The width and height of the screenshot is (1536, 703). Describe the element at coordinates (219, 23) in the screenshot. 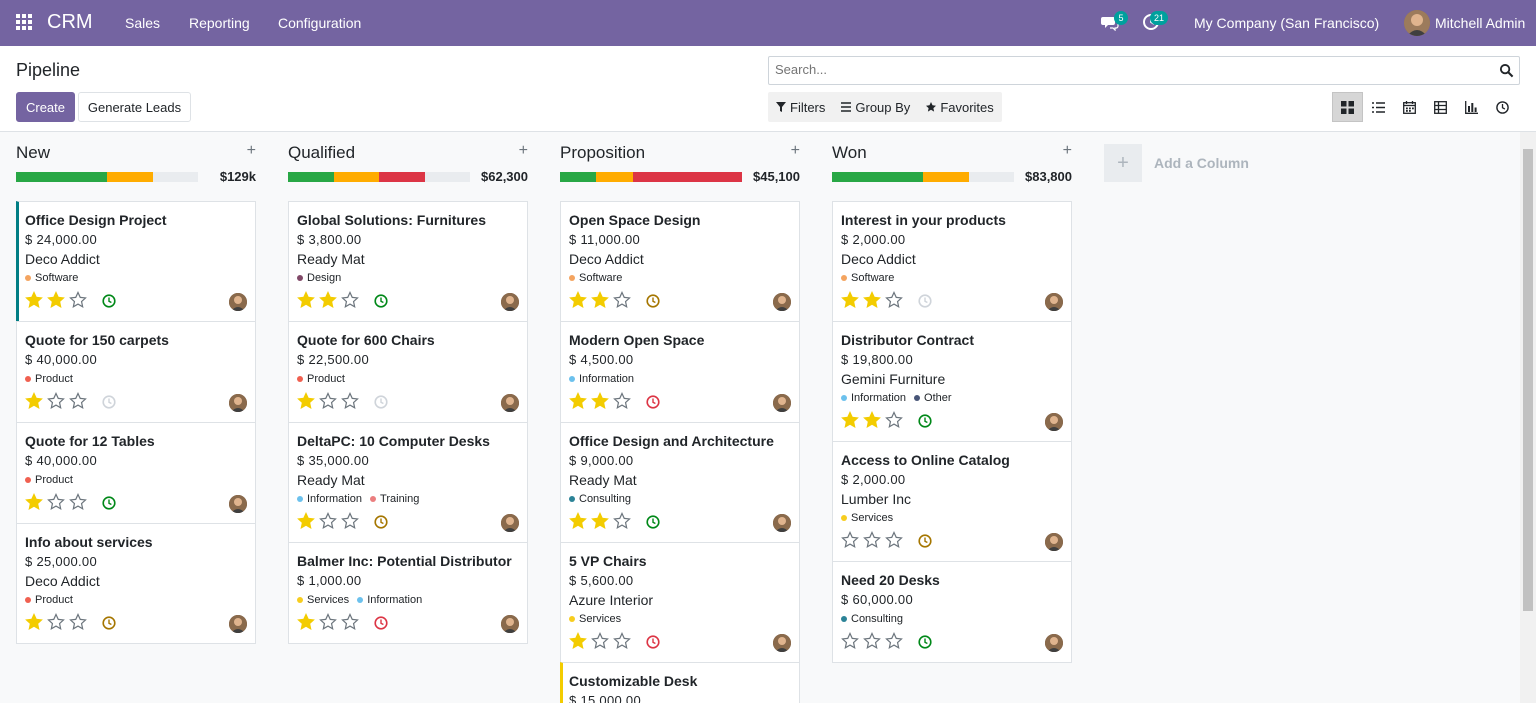

I see `menu-reporting: Reporting` at that location.